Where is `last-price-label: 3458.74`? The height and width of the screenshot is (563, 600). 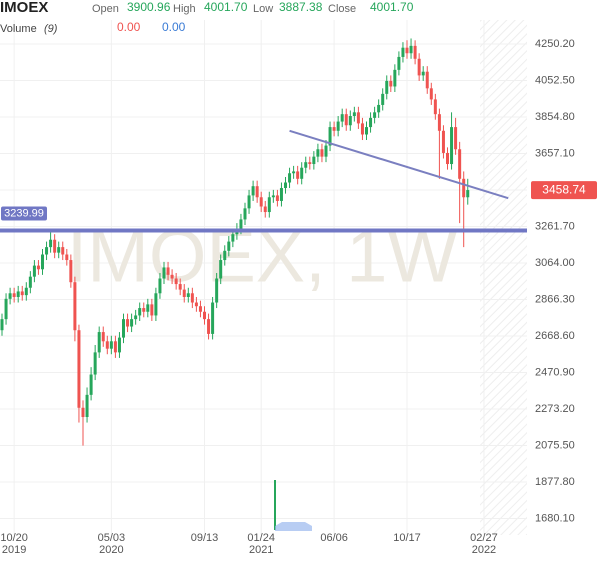
last-price-label: 3458.74 is located at coordinates (564, 189).